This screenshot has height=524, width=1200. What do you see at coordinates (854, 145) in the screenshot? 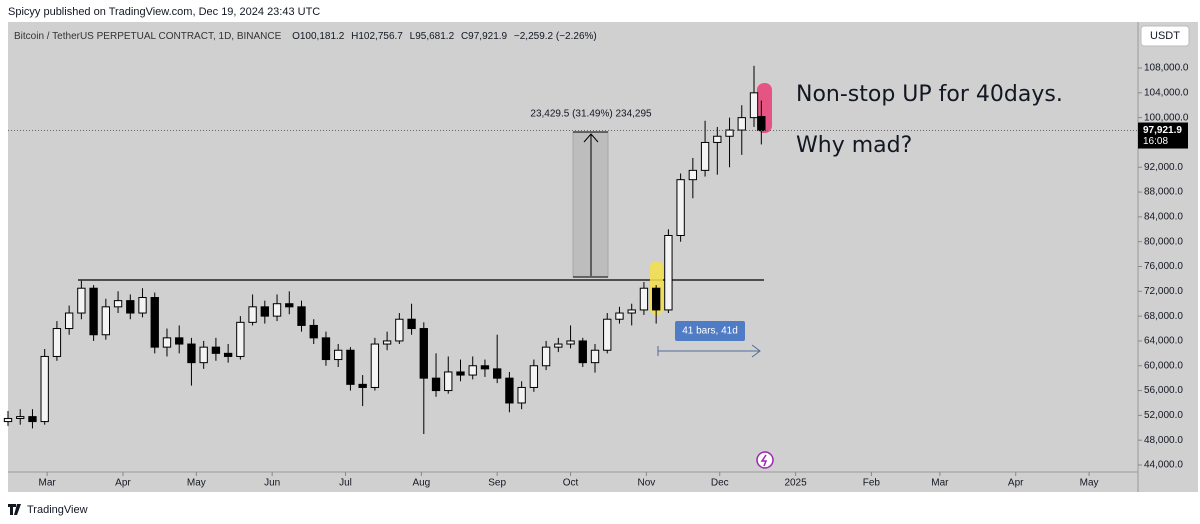
I see `note: Why mad?` at bounding box center [854, 145].